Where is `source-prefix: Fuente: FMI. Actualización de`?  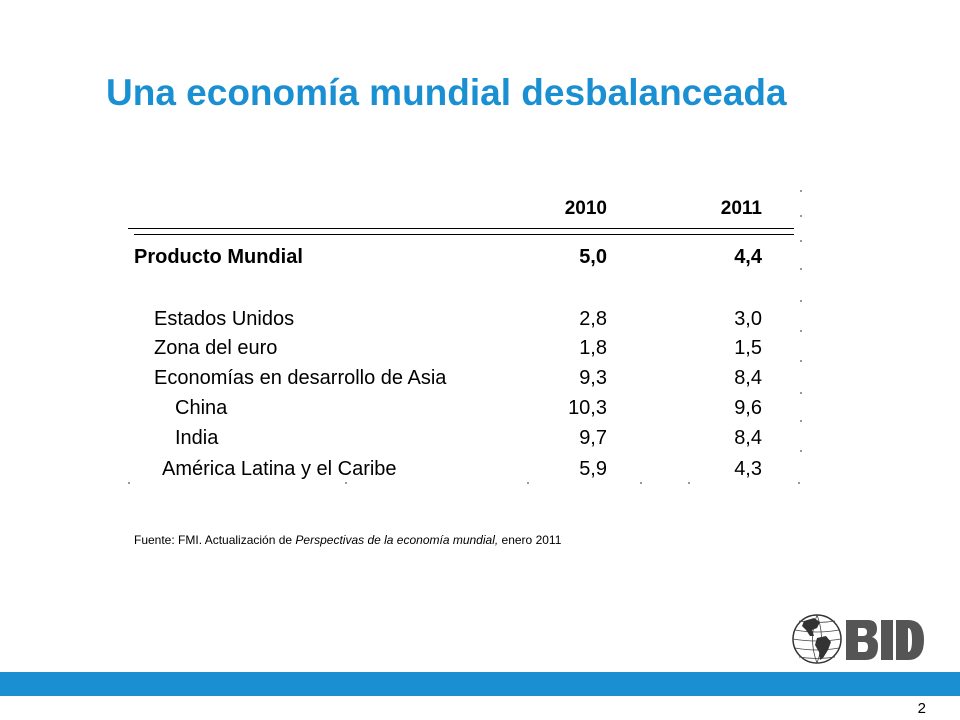
source-prefix: Fuente: FMI. Actualización de is located at coordinates (215, 540).